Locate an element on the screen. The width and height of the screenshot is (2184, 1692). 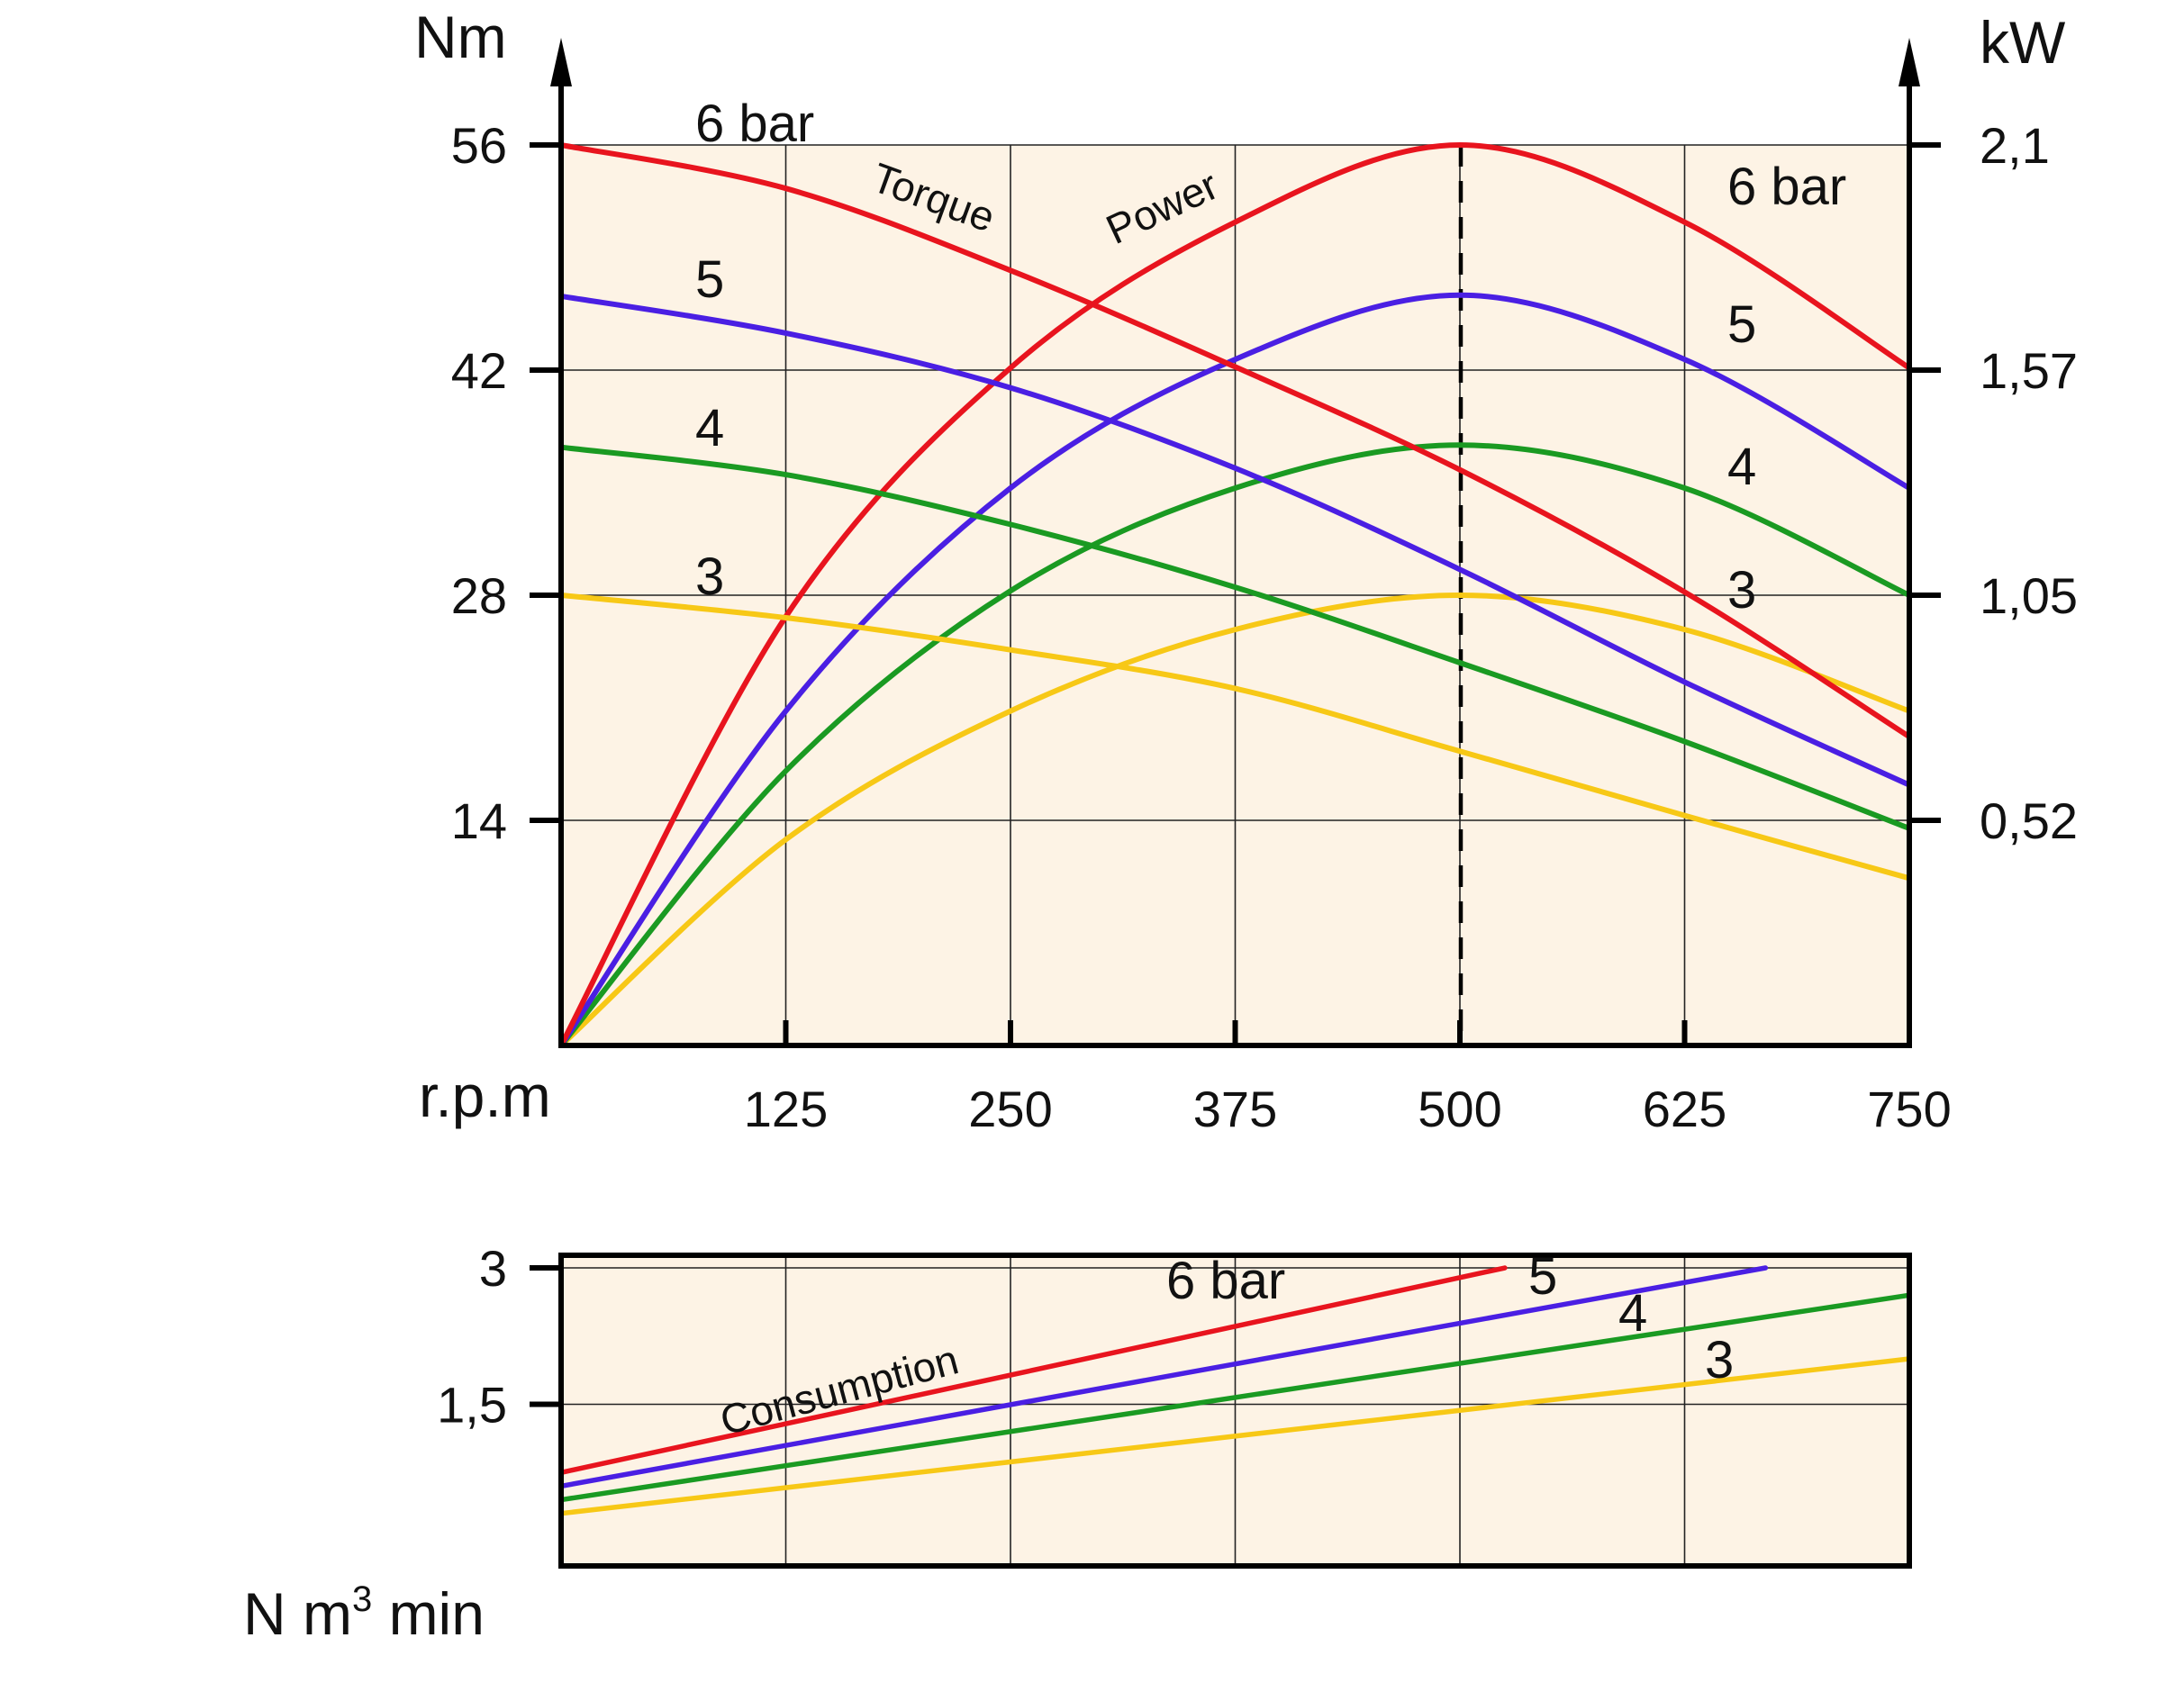
consumption-label-3: 3 is located at coordinates (1720, 1360).